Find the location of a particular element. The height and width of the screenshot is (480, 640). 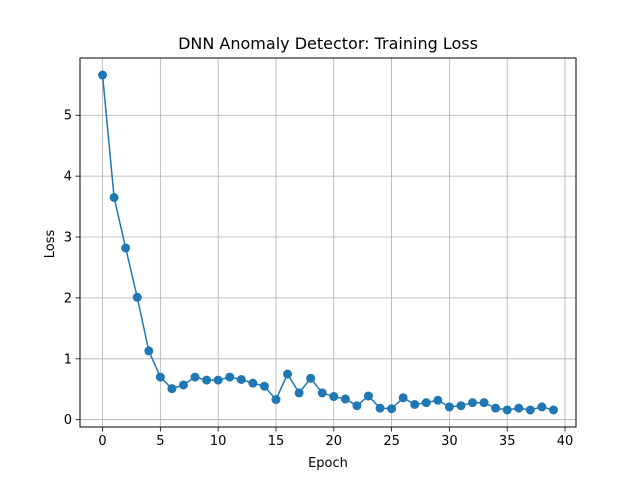

x-tick-label: 35 is located at coordinates (507, 441).